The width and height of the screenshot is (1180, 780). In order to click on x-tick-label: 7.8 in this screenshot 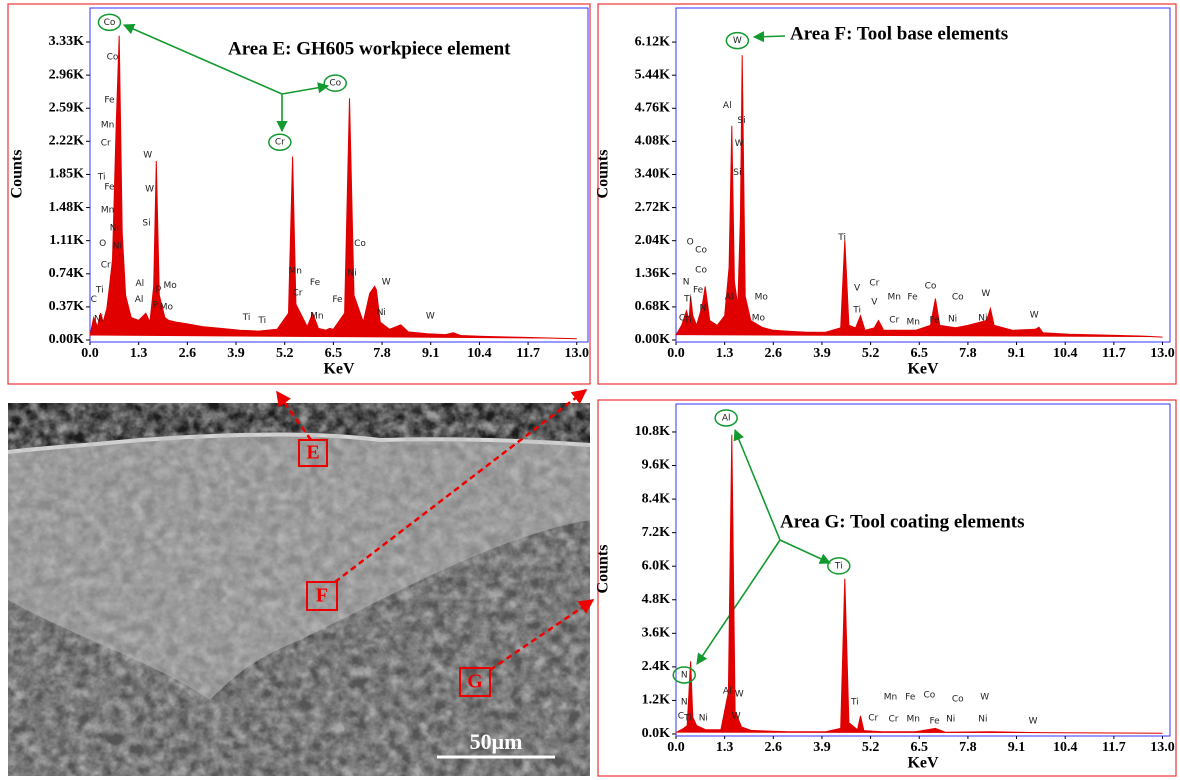, I will do `click(968, 747)`.